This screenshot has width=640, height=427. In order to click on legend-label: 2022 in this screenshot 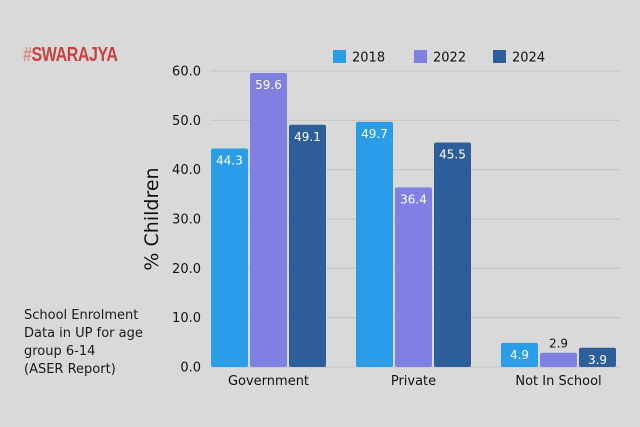, I will do `click(449, 58)`.